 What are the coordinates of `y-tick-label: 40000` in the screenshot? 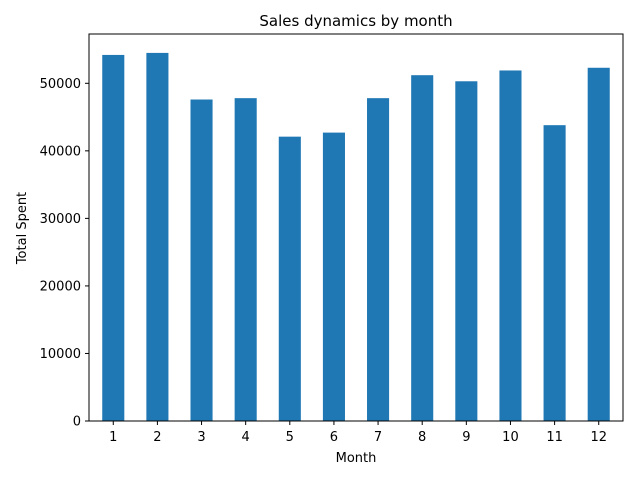 It's located at (60, 151).